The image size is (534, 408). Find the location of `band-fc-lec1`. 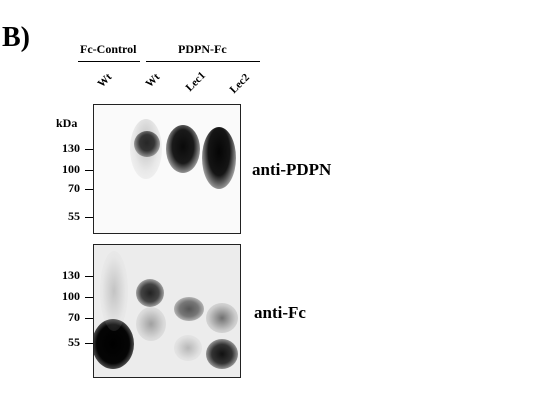

band-fc-lec1 is located at coordinates (189, 309).